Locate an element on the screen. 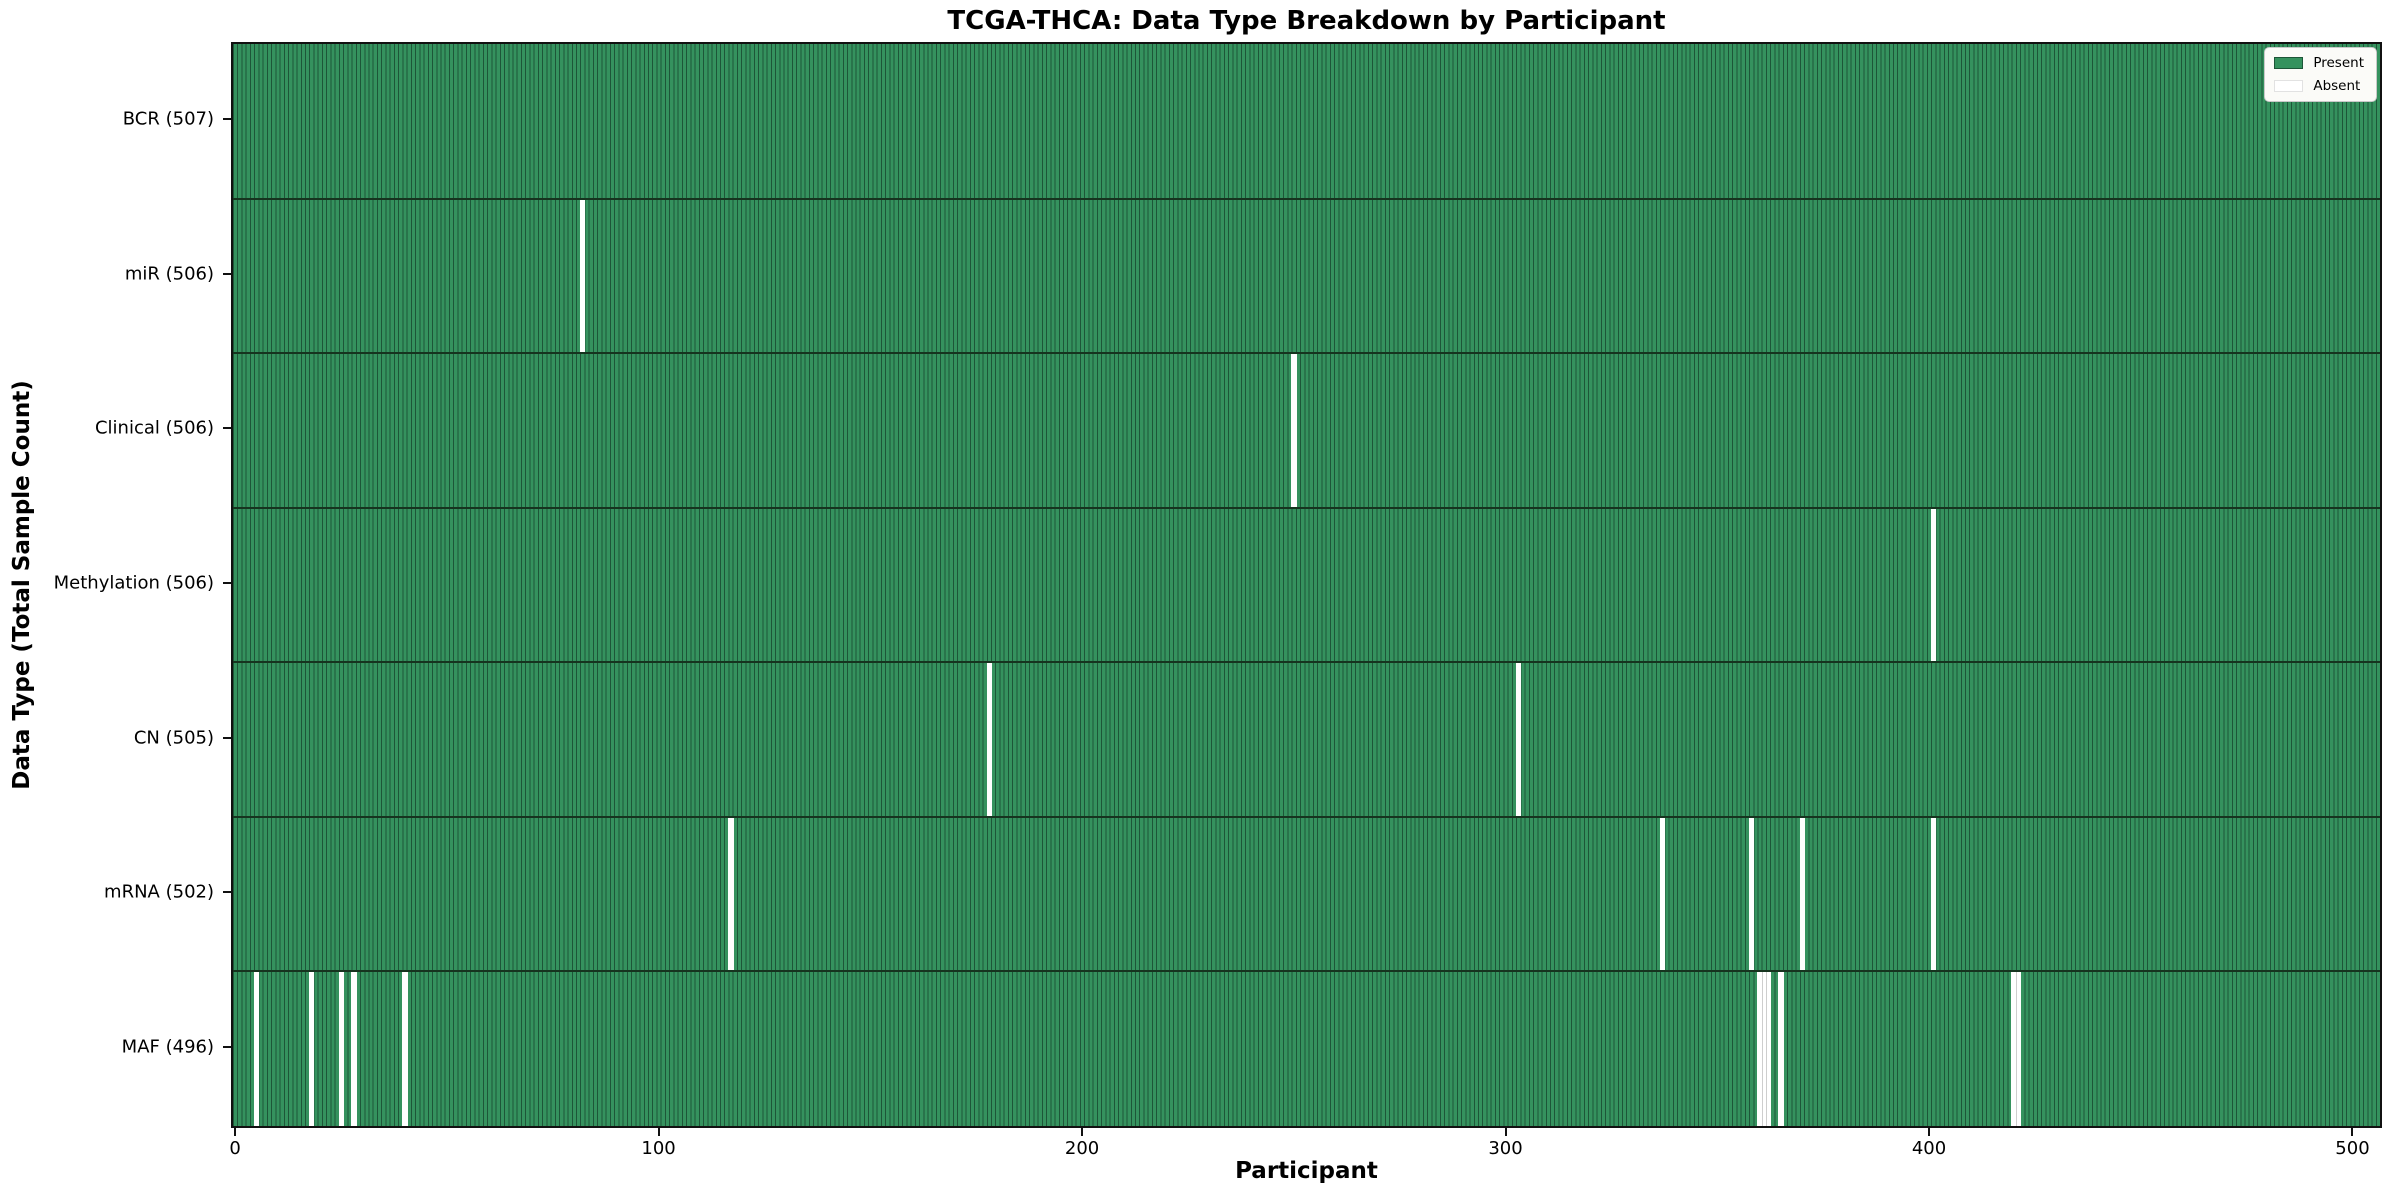 This screenshot has width=2400, height=1200. legend-absent-swatch is located at coordinates (2289, 86).